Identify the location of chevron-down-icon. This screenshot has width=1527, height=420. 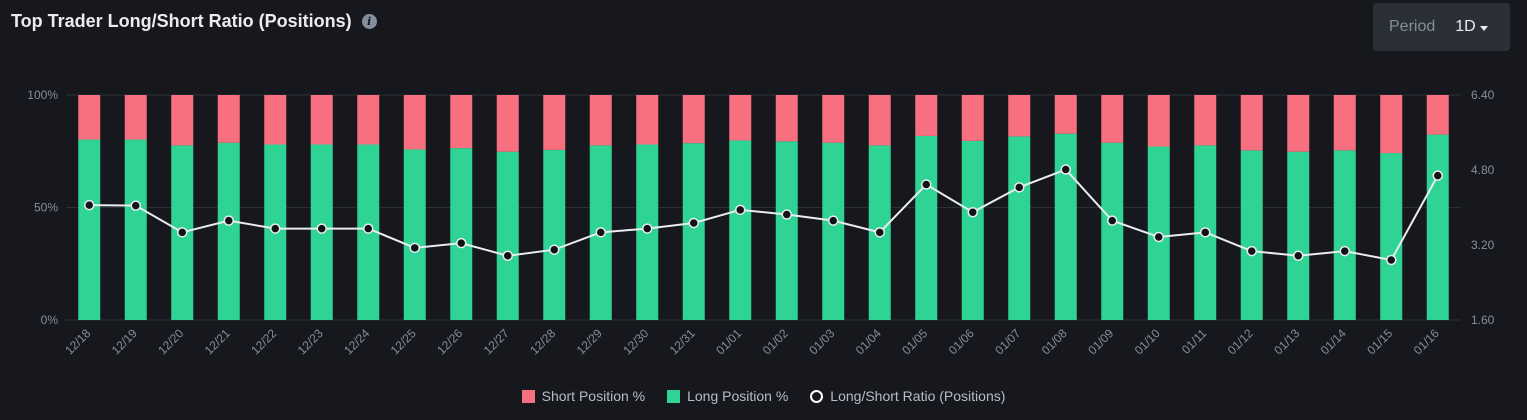
(1483, 28).